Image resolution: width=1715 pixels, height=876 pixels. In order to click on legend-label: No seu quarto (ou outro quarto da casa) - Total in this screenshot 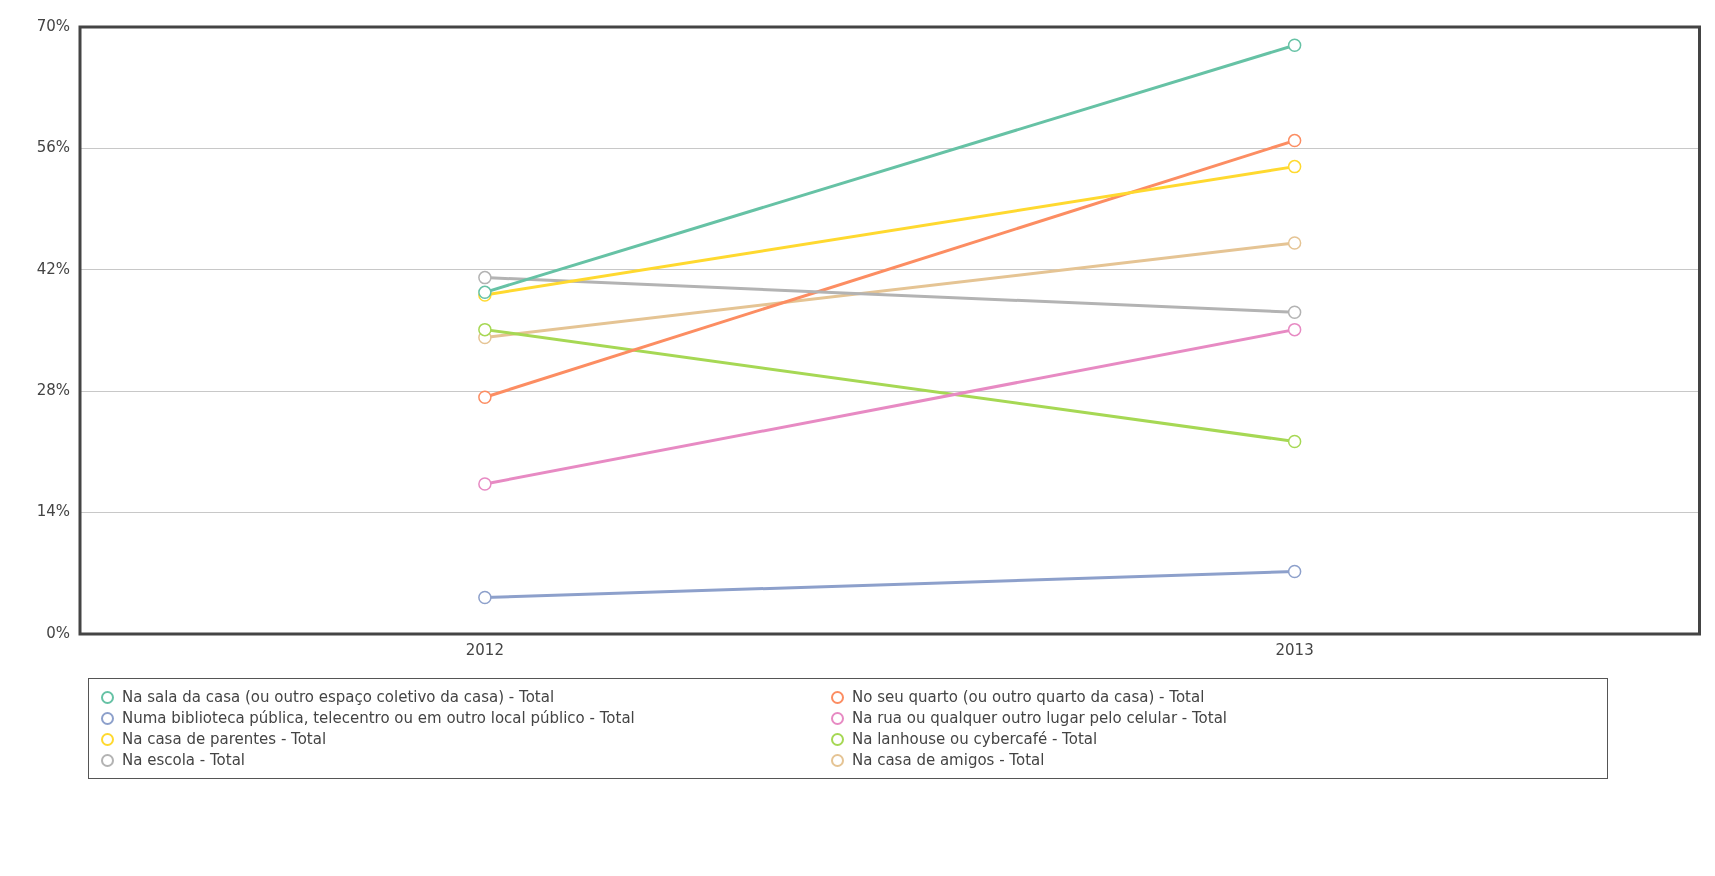, I will do `click(1028, 697)`.